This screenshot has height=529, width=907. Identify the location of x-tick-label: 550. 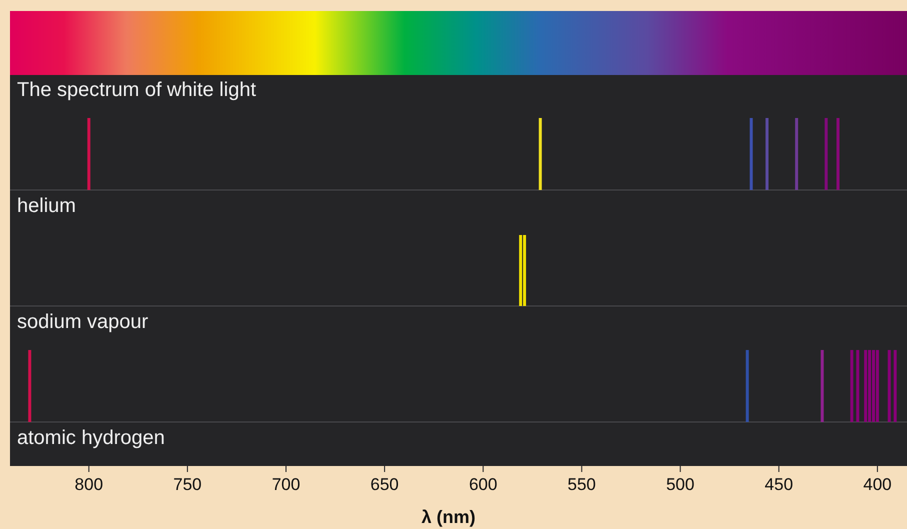
(582, 484).